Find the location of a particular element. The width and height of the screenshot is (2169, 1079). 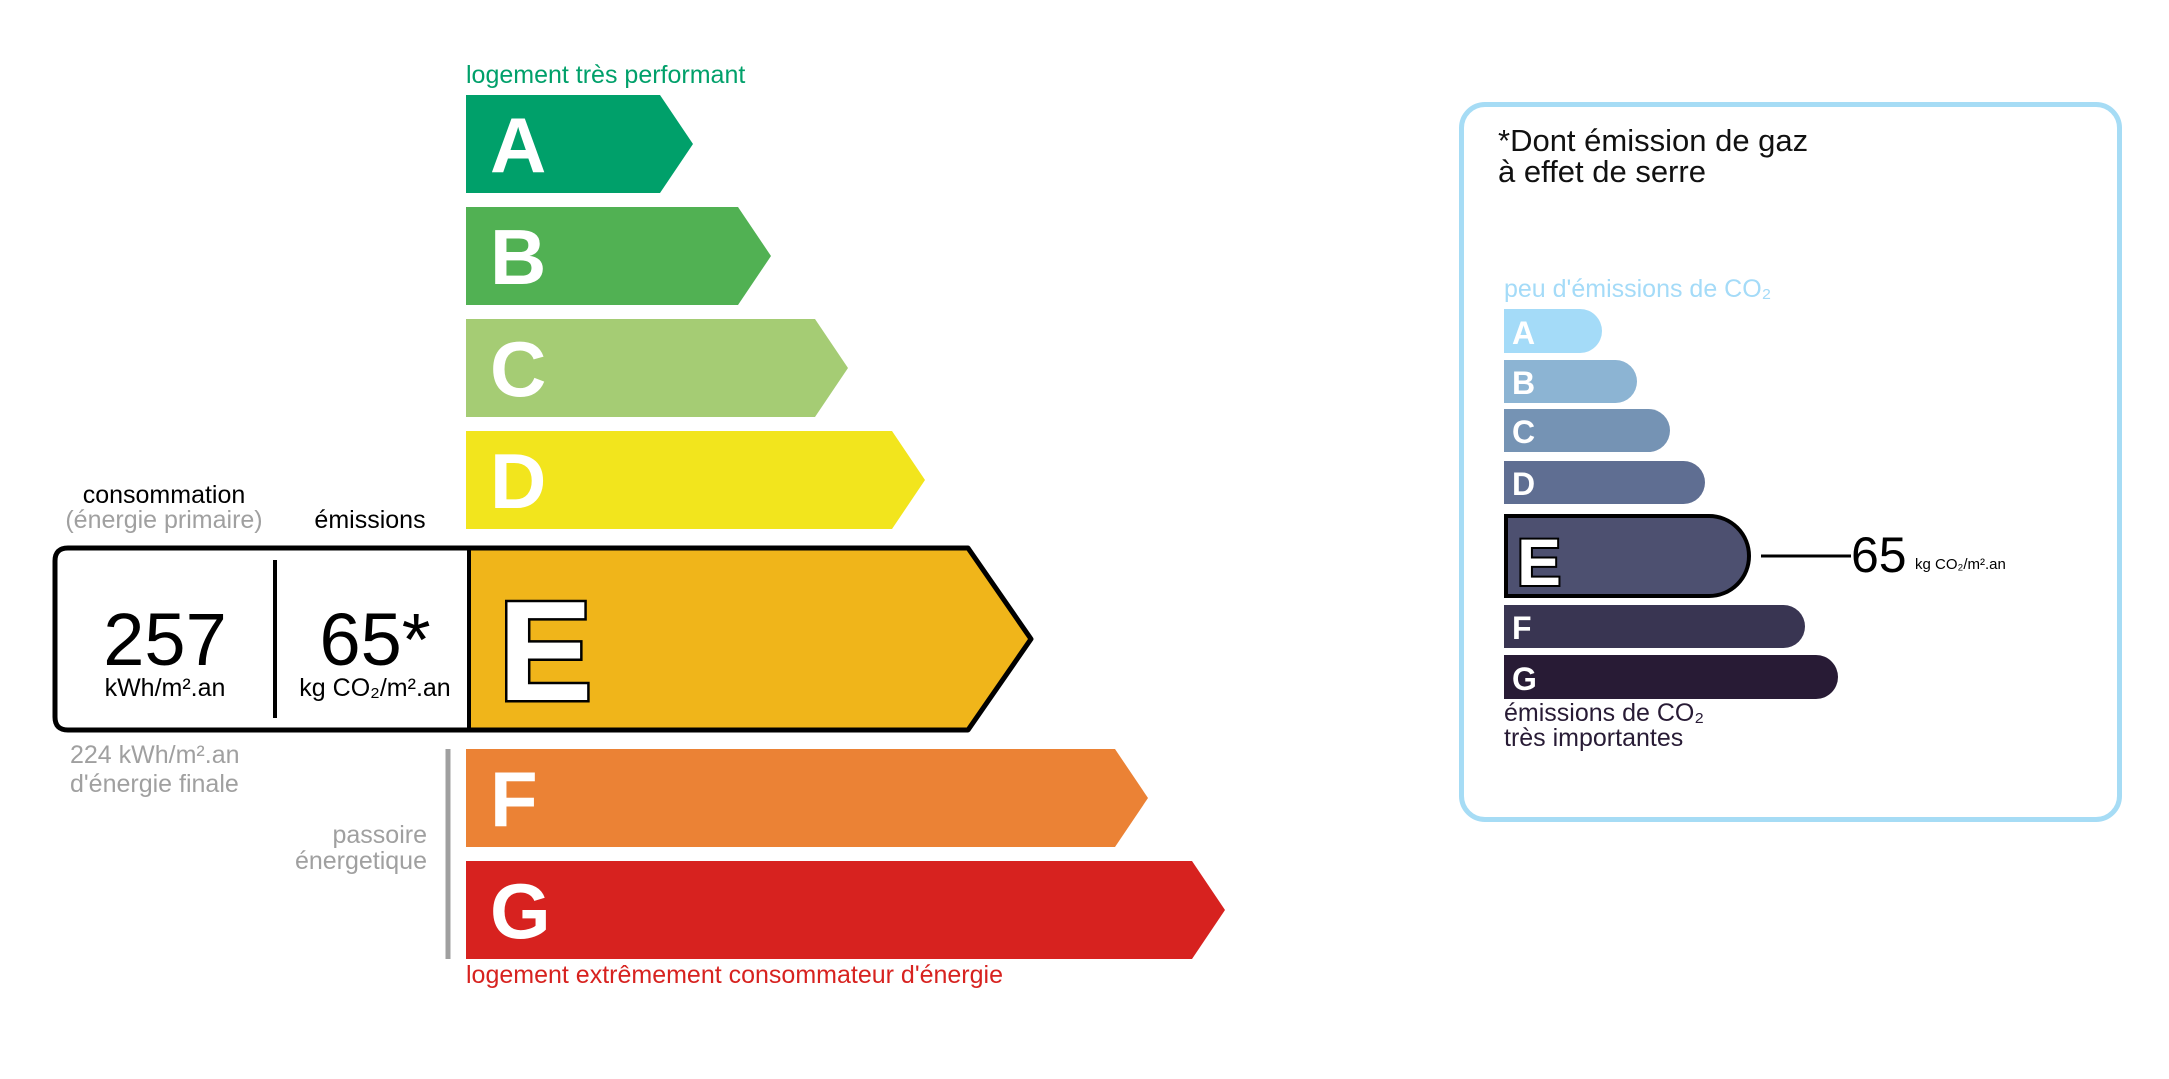

emissions-unit: kg CO₂/m².an is located at coordinates (375, 688).